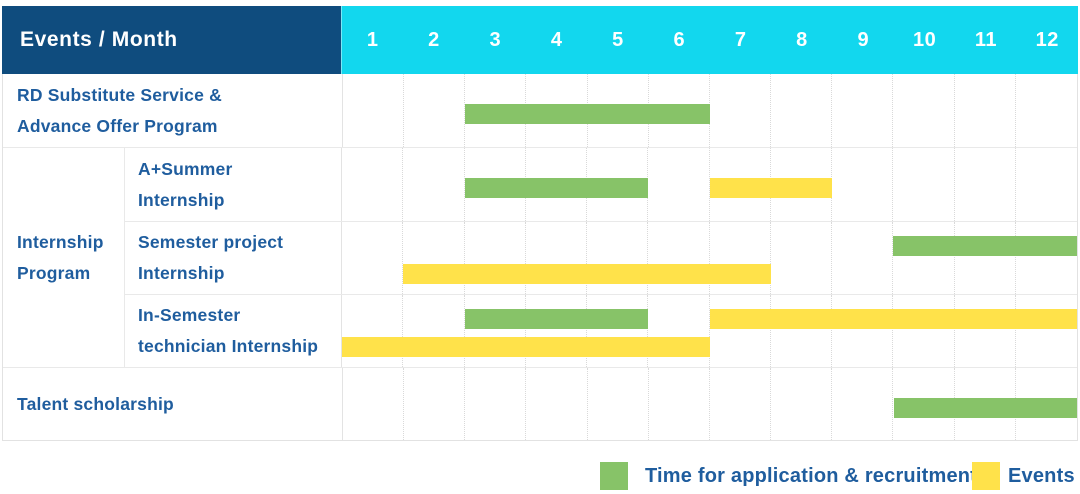 This screenshot has width=1080, height=494. What do you see at coordinates (189, 315) in the screenshot?
I see `row-label-line: In-Semester` at bounding box center [189, 315].